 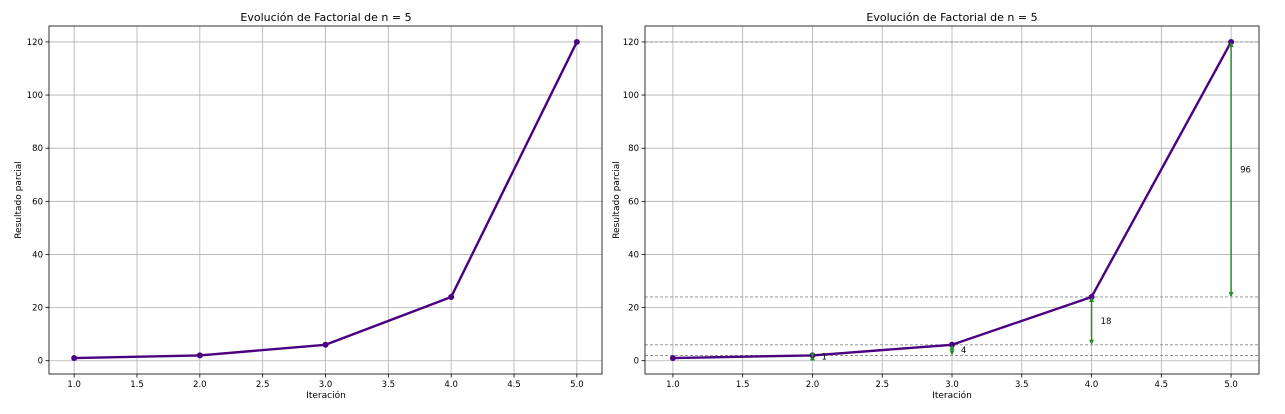 What do you see at coordinates (1245, 170) in the screenshot?
I see `arrow-label: 96` at bounding box center [1245, 170].